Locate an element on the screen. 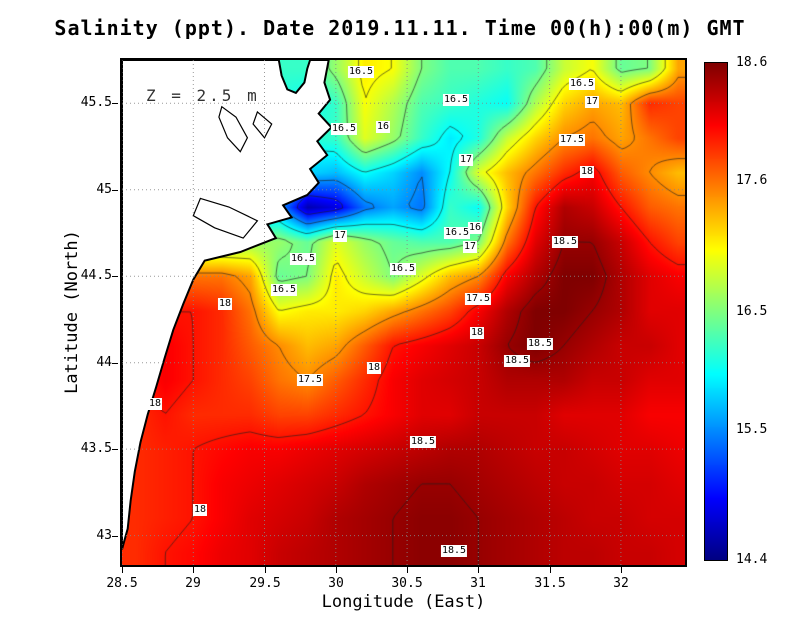  x-axis-title: Longitude (East) is located at coordinates (403, 602).